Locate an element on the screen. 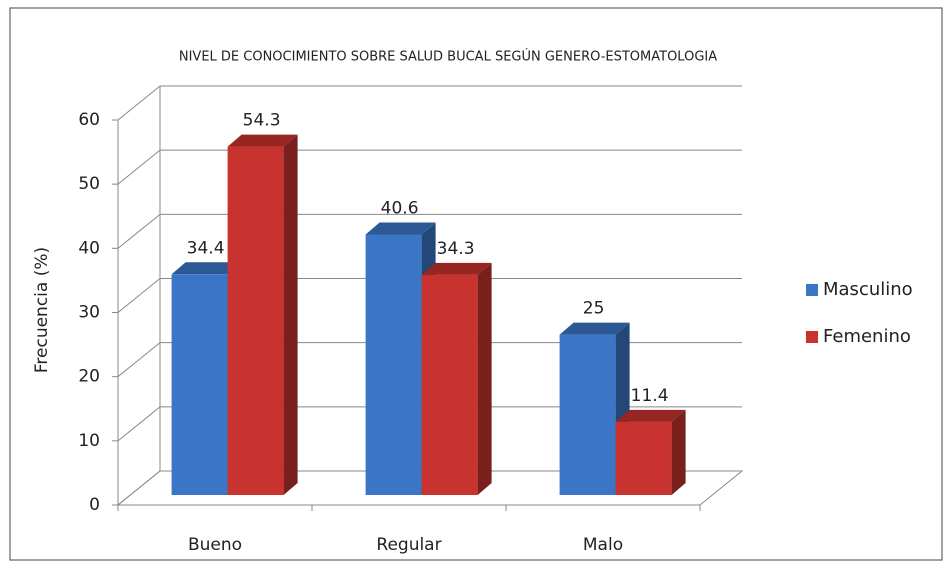 Image resolution: width=944 pixels, height=569 pixels. data-label: 11.4 is located at coordinates (650, 396).